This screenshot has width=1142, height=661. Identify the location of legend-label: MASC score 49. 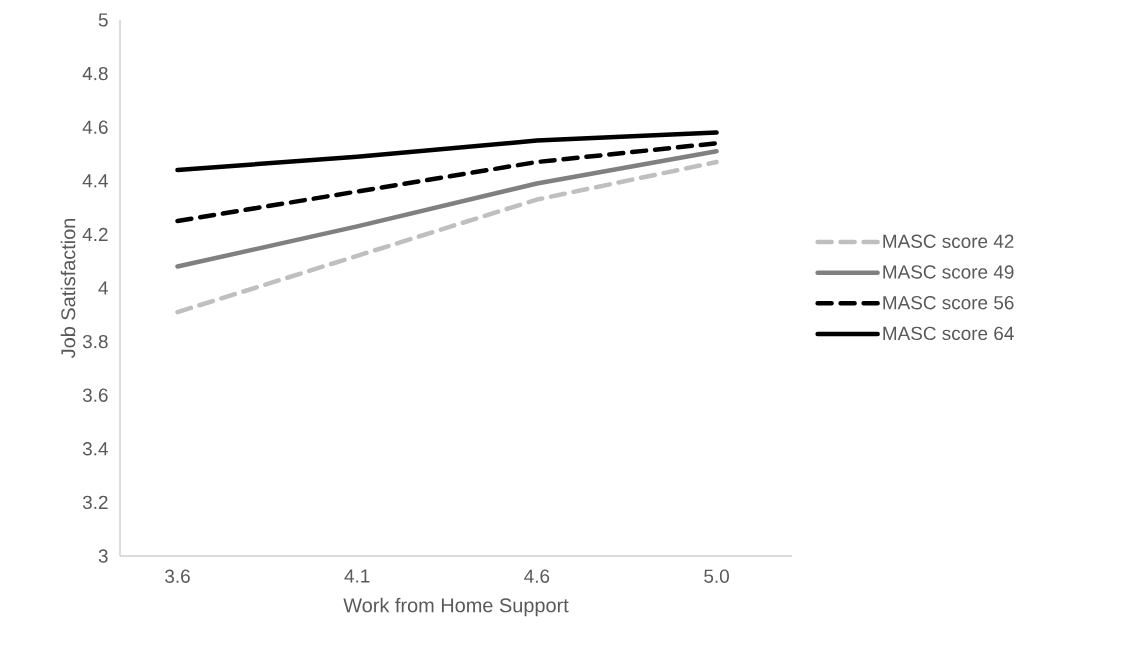
(948, 272).